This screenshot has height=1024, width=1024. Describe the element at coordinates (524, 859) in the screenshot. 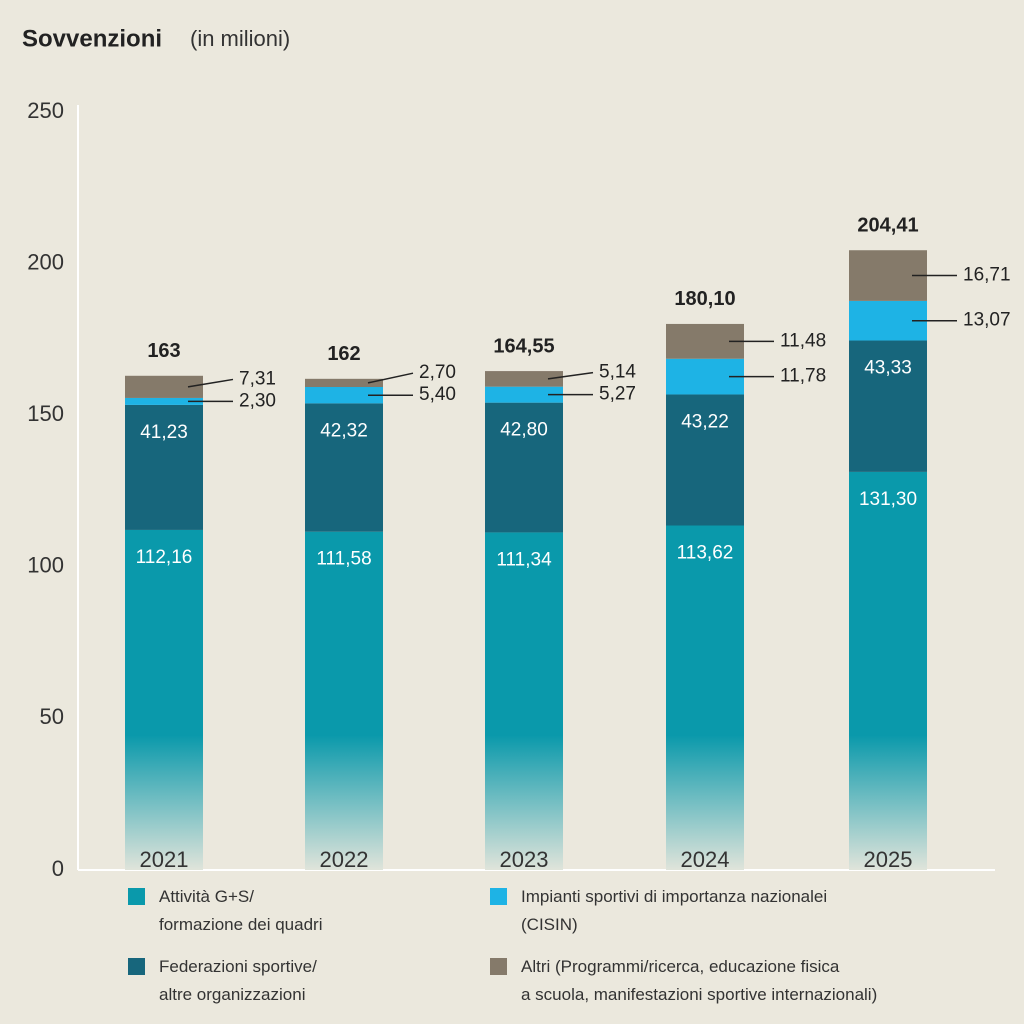

I see `x-tick-label: 2023` at that location.